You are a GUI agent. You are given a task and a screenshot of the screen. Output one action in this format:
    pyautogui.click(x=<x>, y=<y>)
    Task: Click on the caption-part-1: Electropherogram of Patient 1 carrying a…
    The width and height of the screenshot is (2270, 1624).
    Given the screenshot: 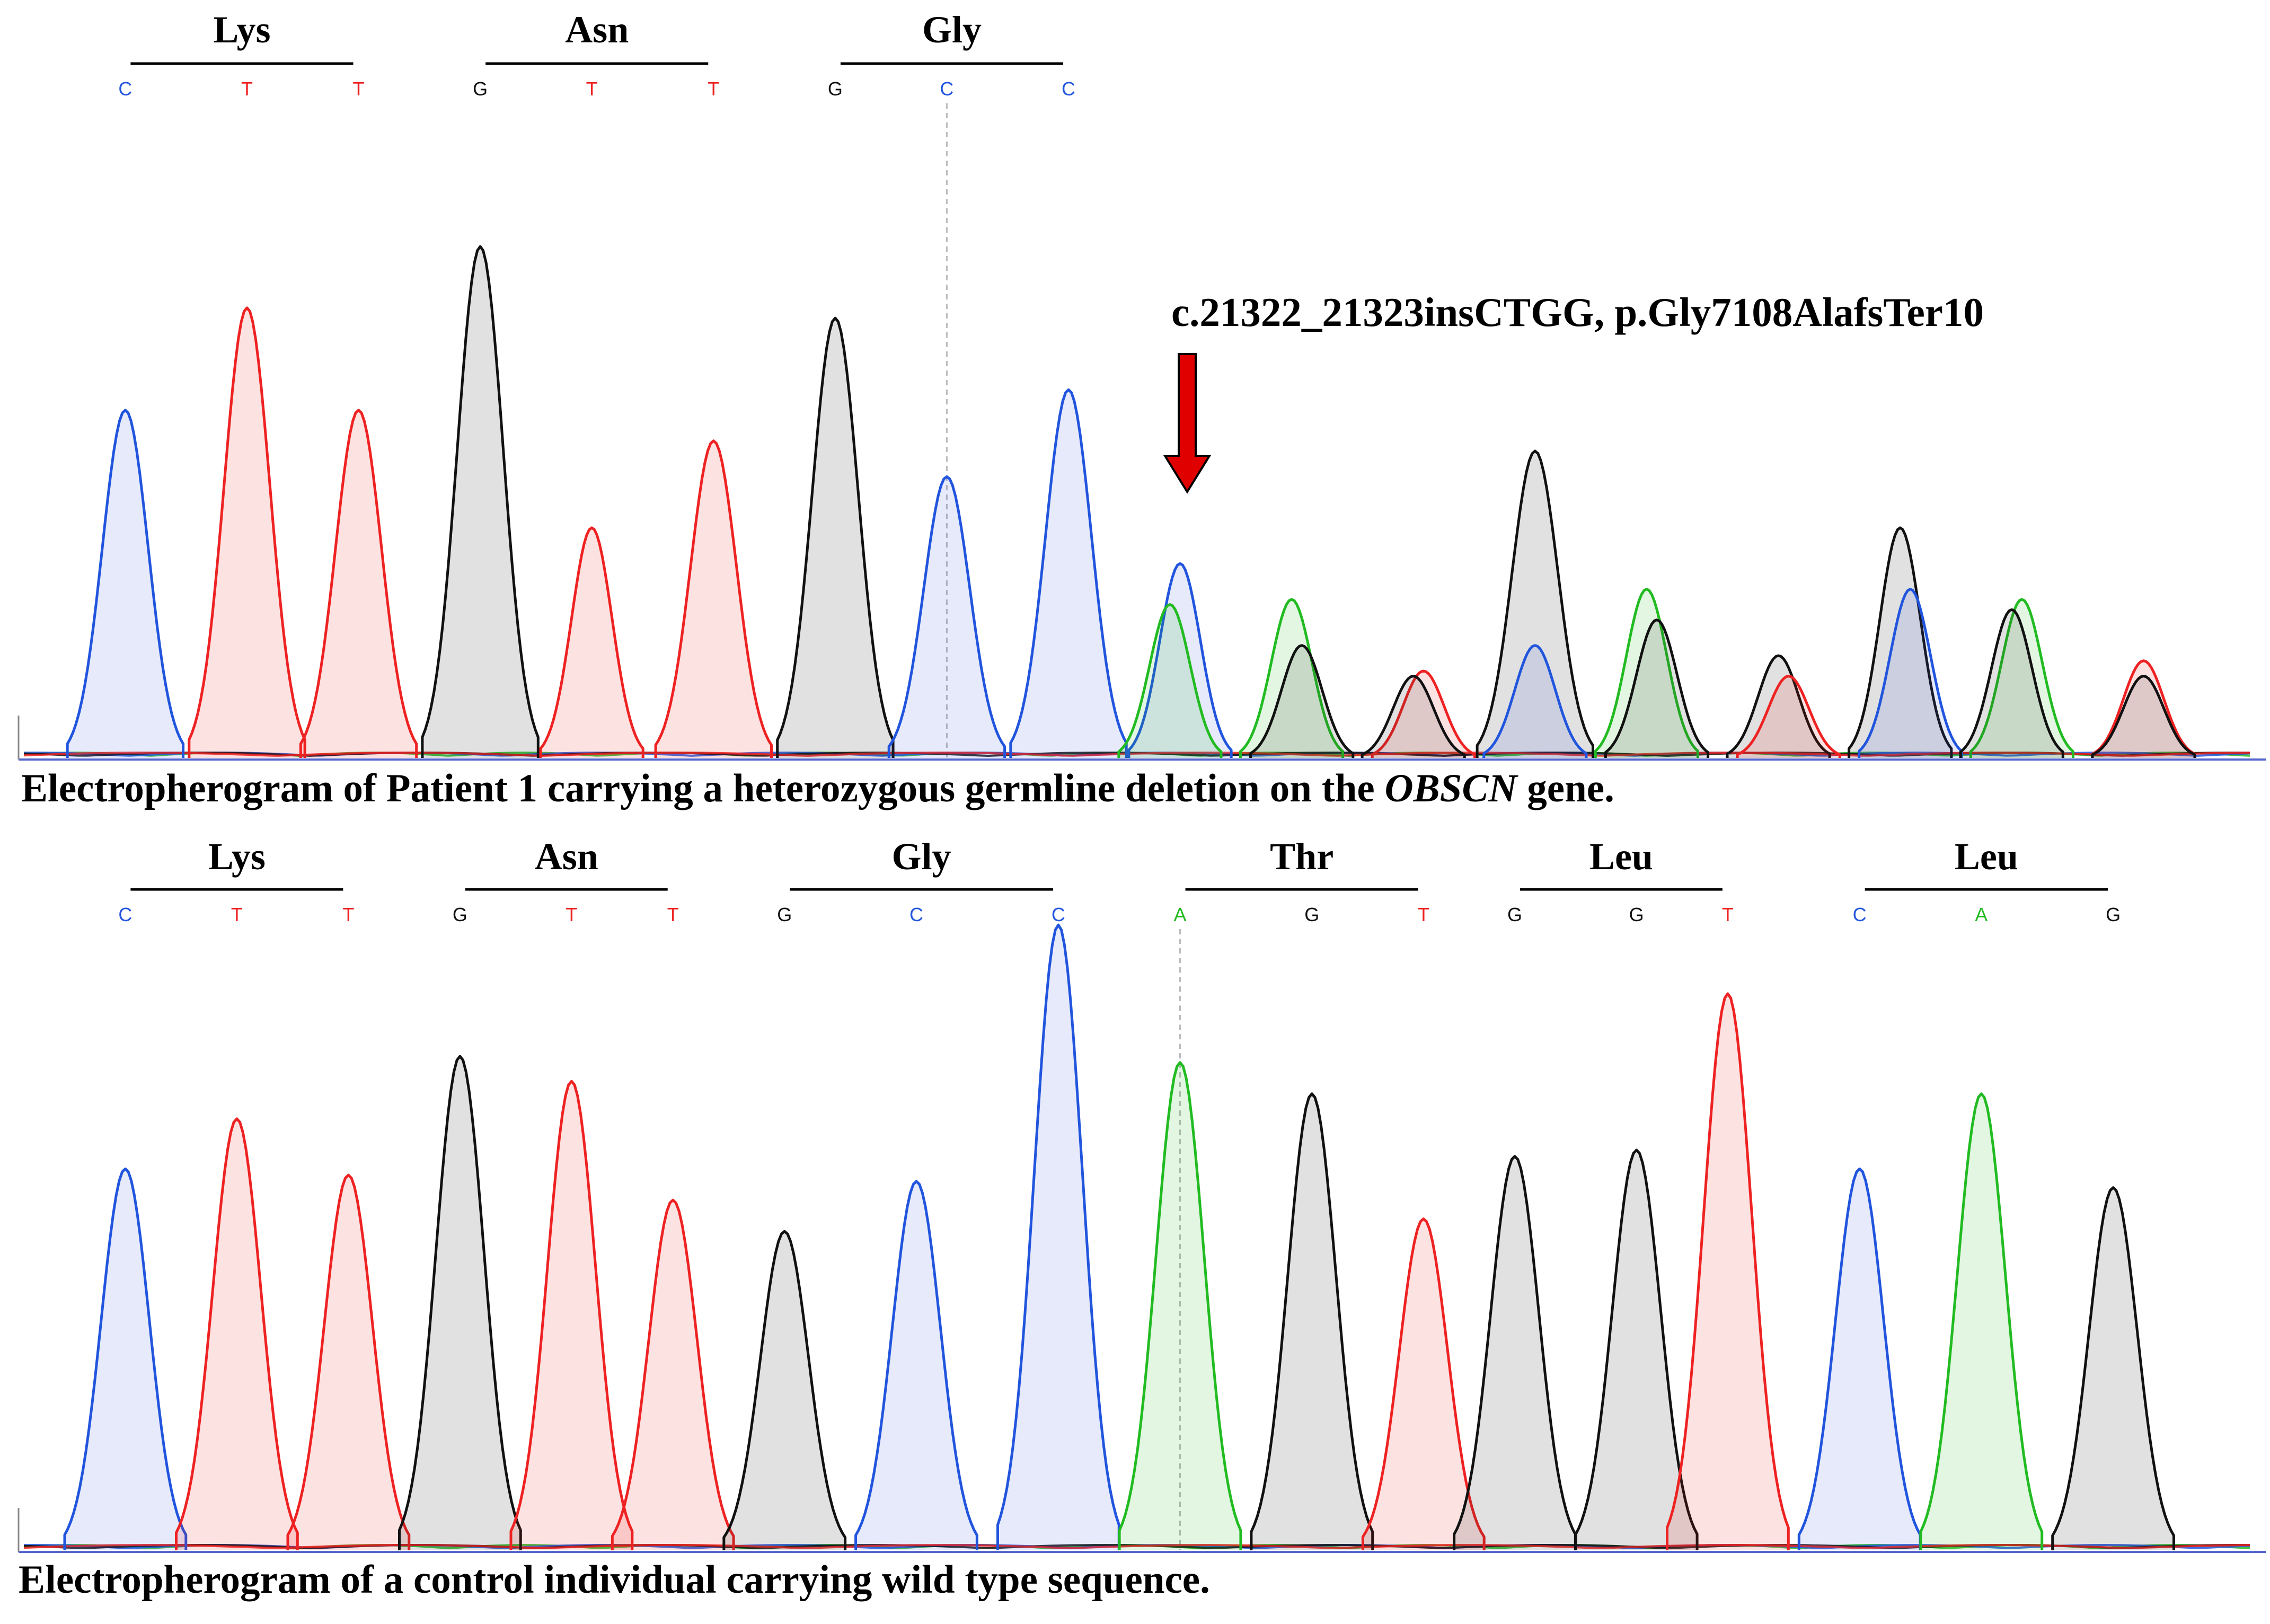 What is the action you would take?
    pyautogui.click(x=703, y=788)
    